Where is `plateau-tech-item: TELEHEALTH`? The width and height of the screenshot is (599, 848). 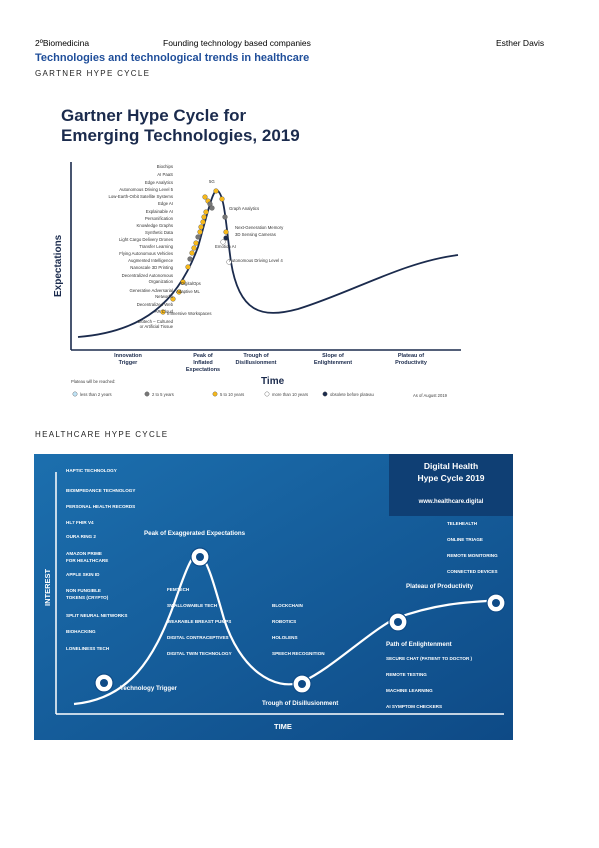 plateau-tech-item: TELEHEALTH is located at coordinates (462, 523).